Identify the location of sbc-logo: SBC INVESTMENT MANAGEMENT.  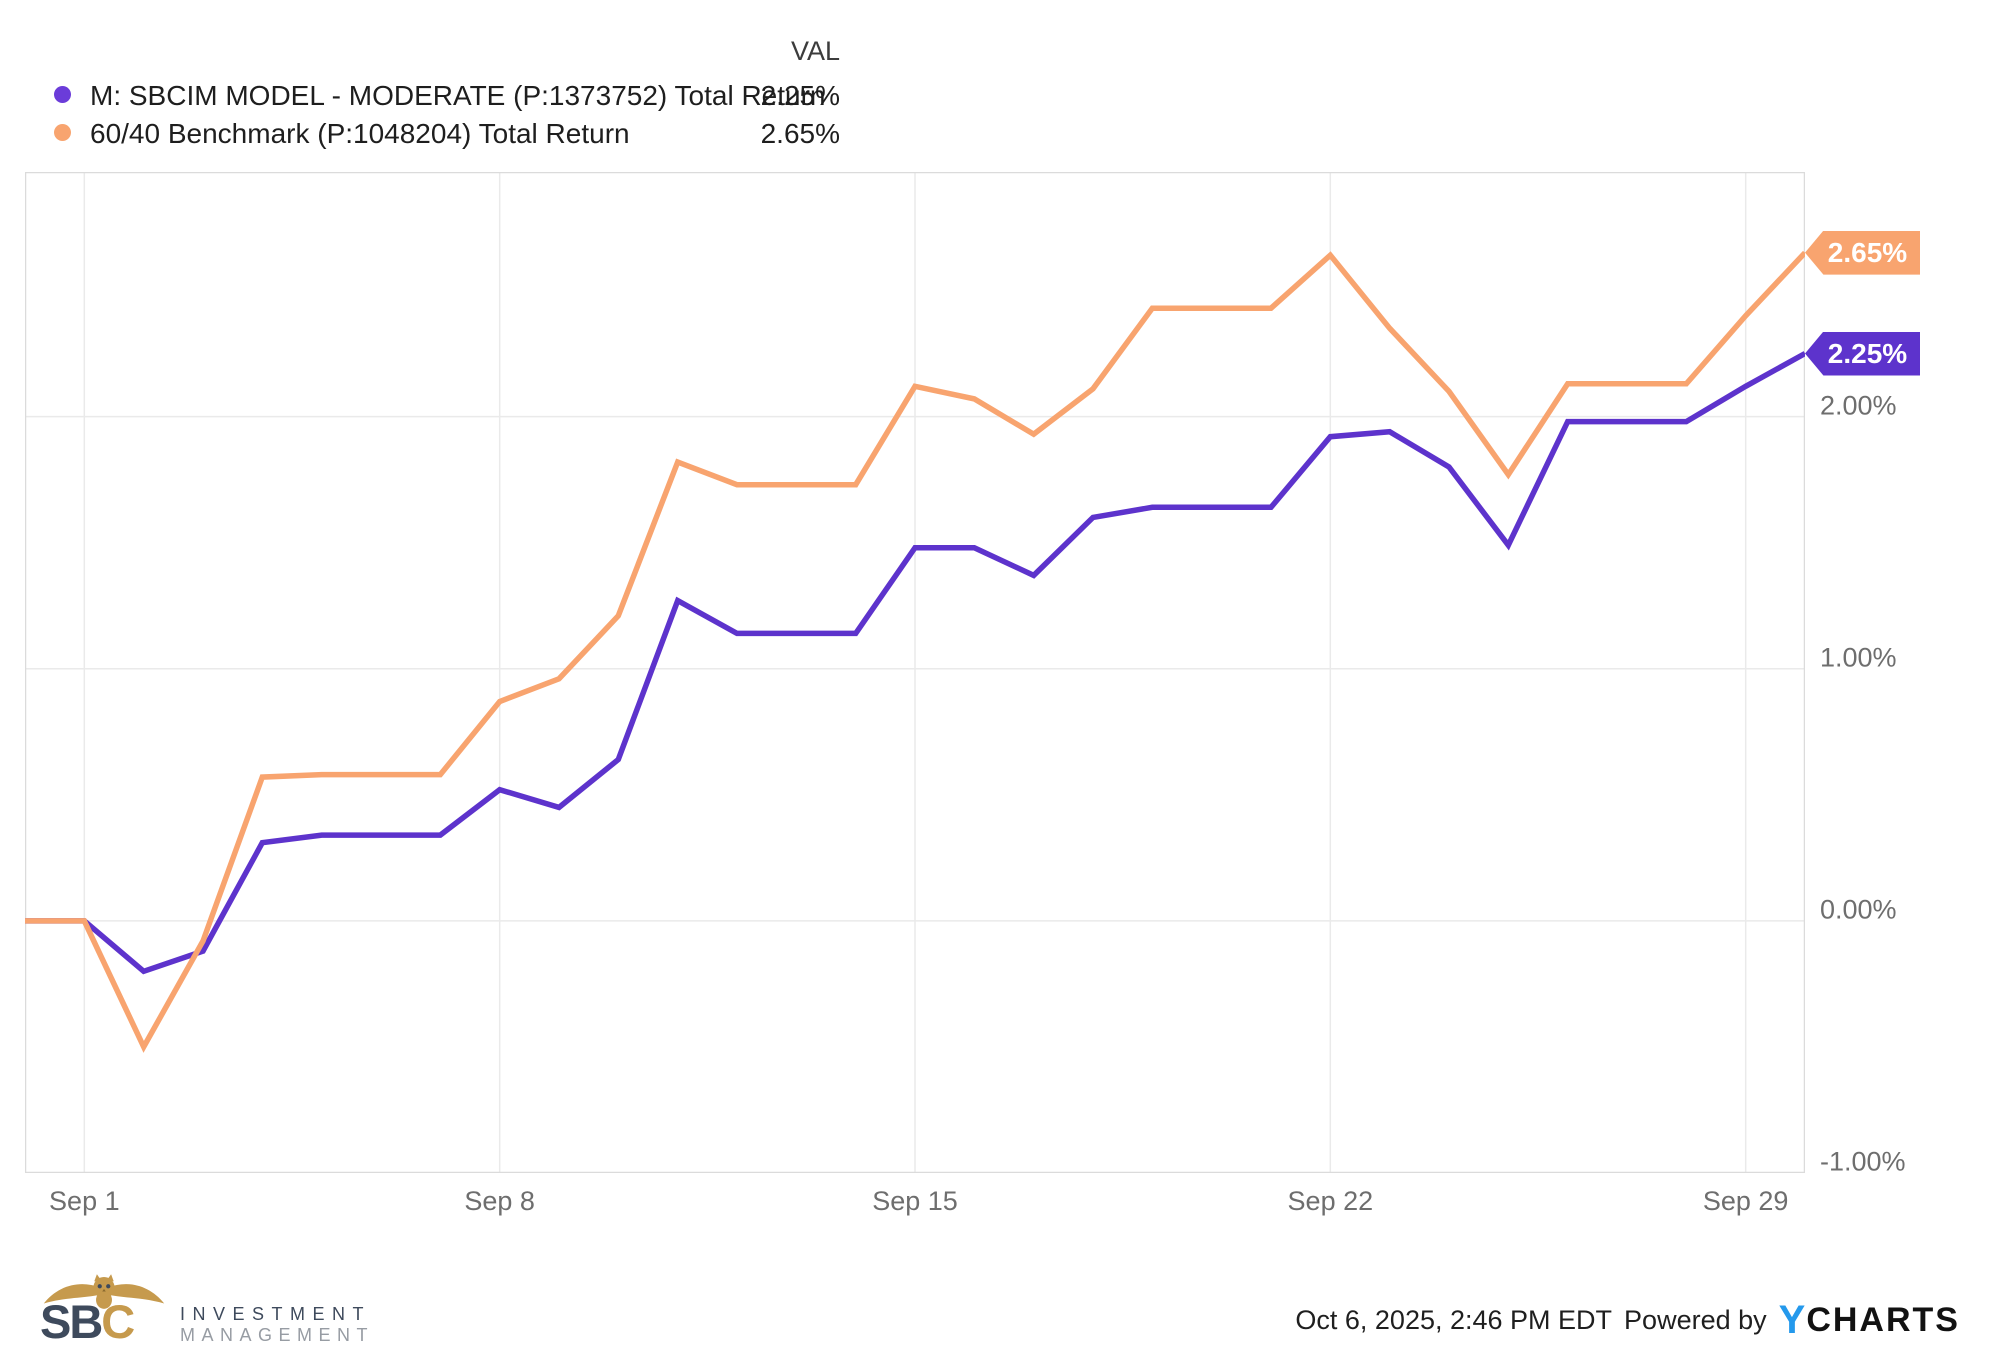
(204, 1310).